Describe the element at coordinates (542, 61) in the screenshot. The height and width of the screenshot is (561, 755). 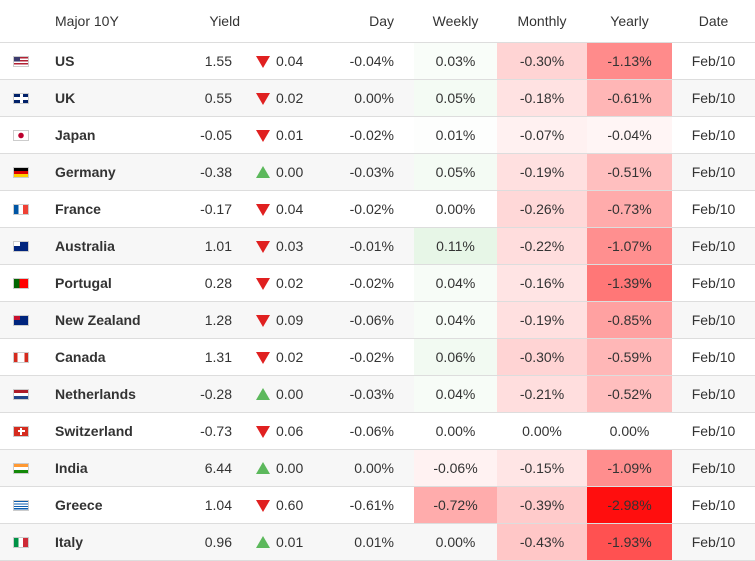
I see `monthly-cell: -0.30%` at that location.